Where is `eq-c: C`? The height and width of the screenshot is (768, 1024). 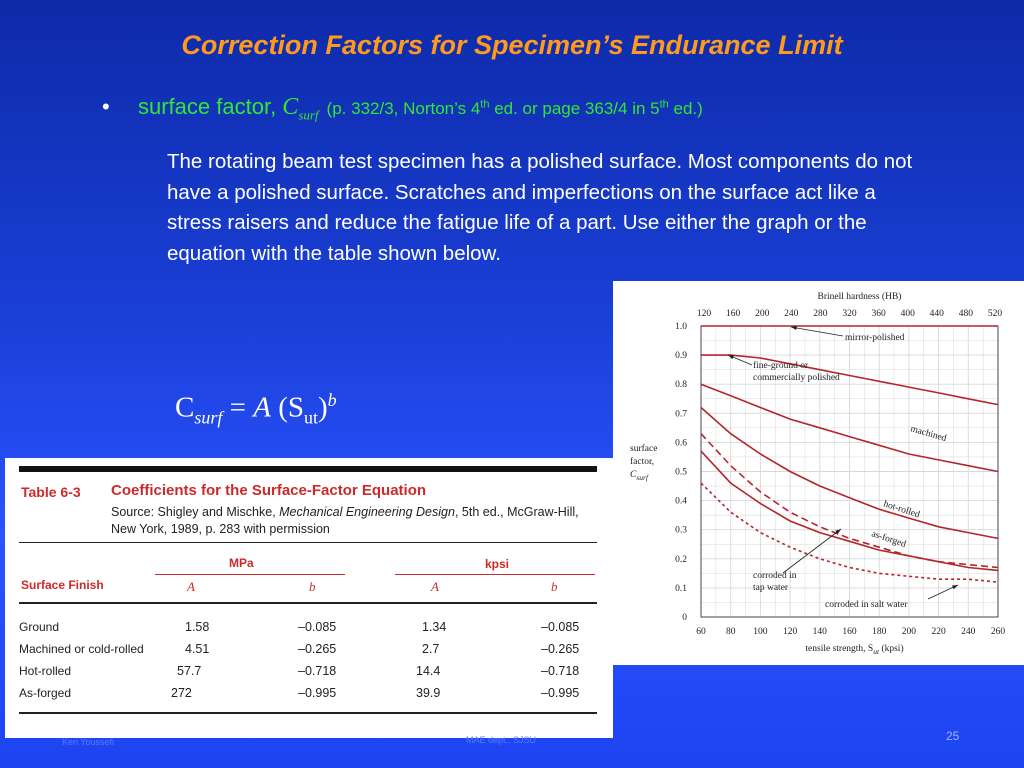
eq-c: C is located at coordinates (185, 407).